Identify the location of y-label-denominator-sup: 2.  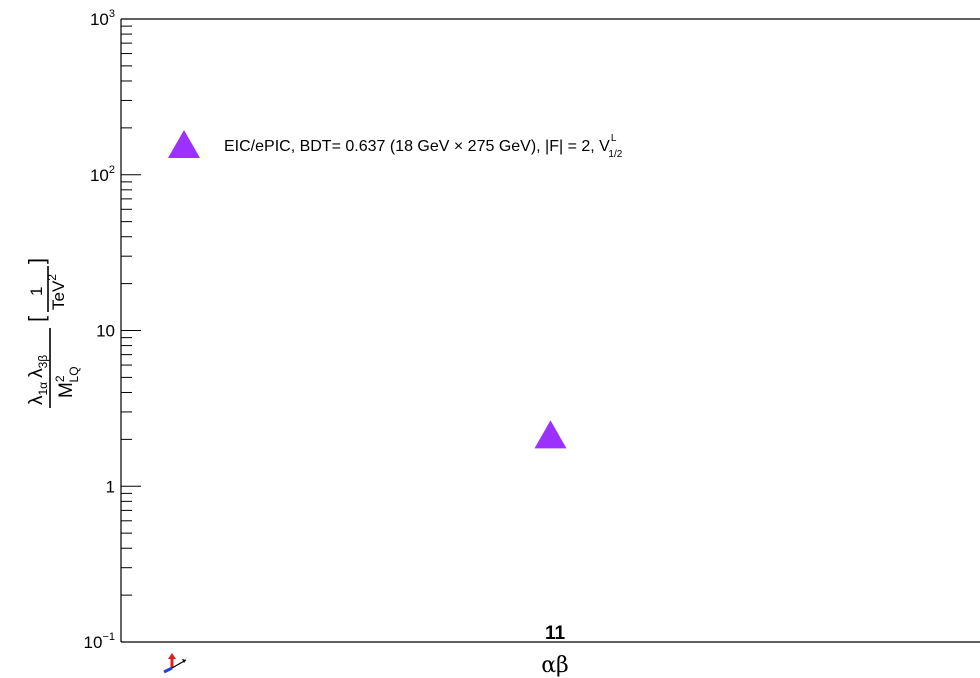
(60, 378).